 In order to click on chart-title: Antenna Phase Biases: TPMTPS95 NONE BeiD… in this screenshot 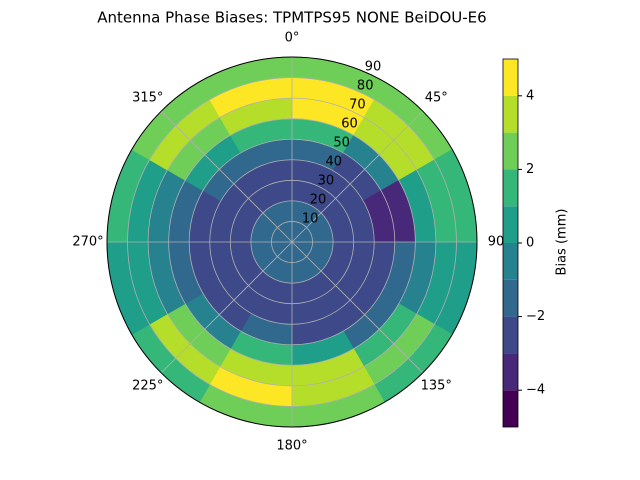, I will do `click(291, 18)`.